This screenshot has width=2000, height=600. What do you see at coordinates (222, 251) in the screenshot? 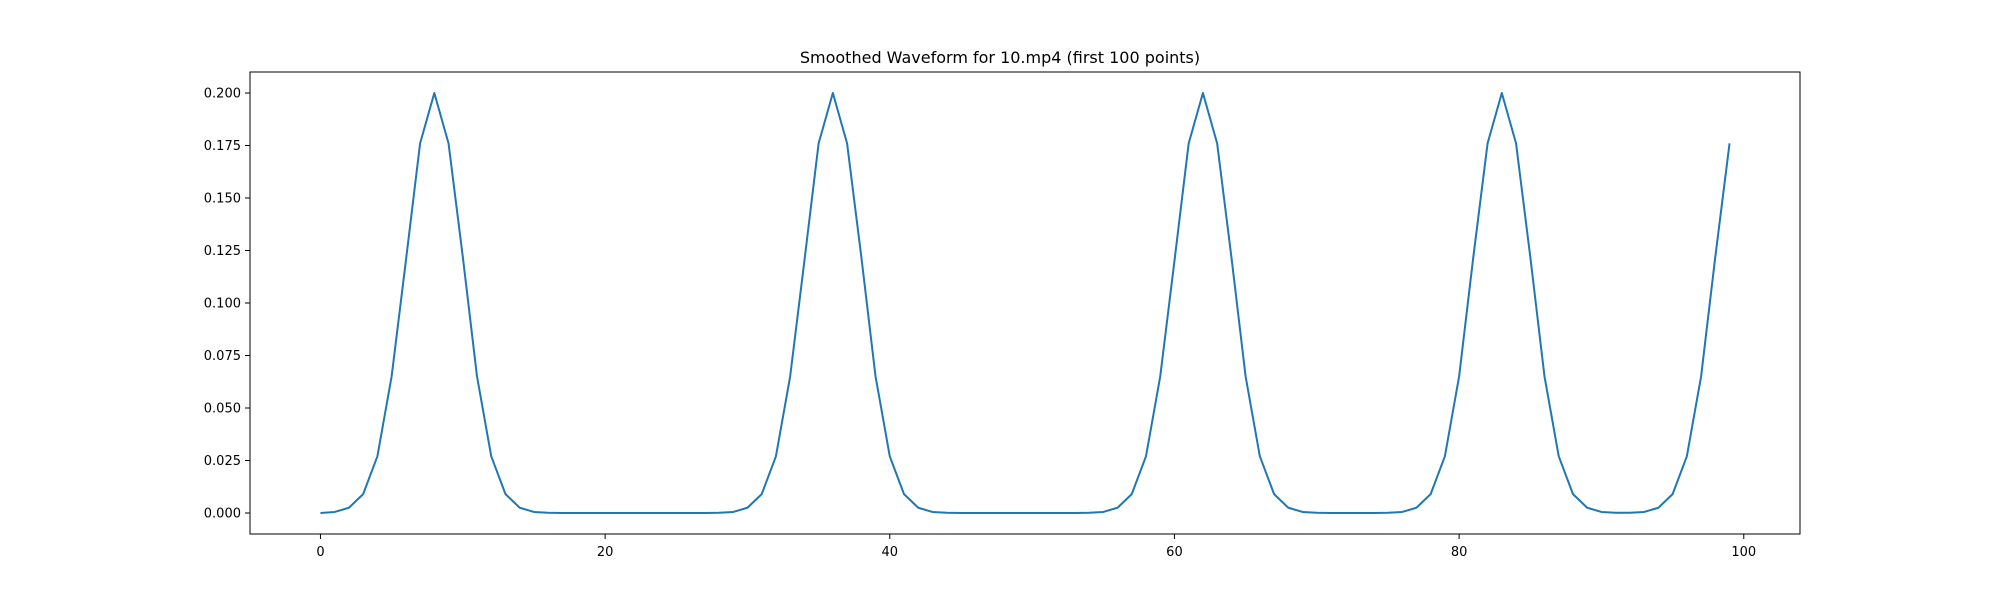
I see `y-tick-label: 0.125` at bounding box center [222, 251].